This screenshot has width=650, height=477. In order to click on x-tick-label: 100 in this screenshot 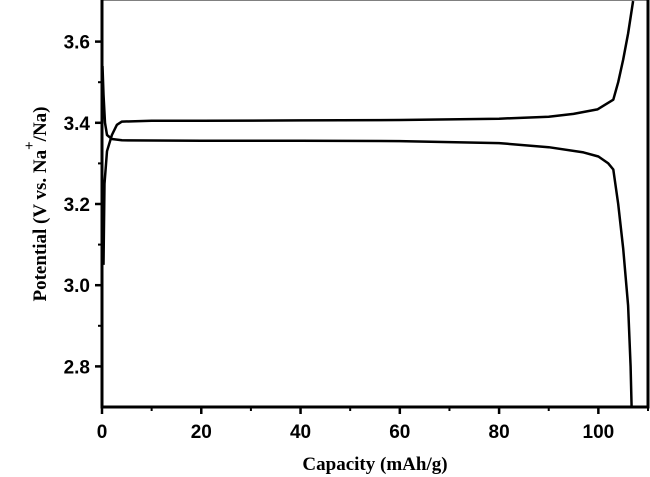, I will do `click(599, 432)`.